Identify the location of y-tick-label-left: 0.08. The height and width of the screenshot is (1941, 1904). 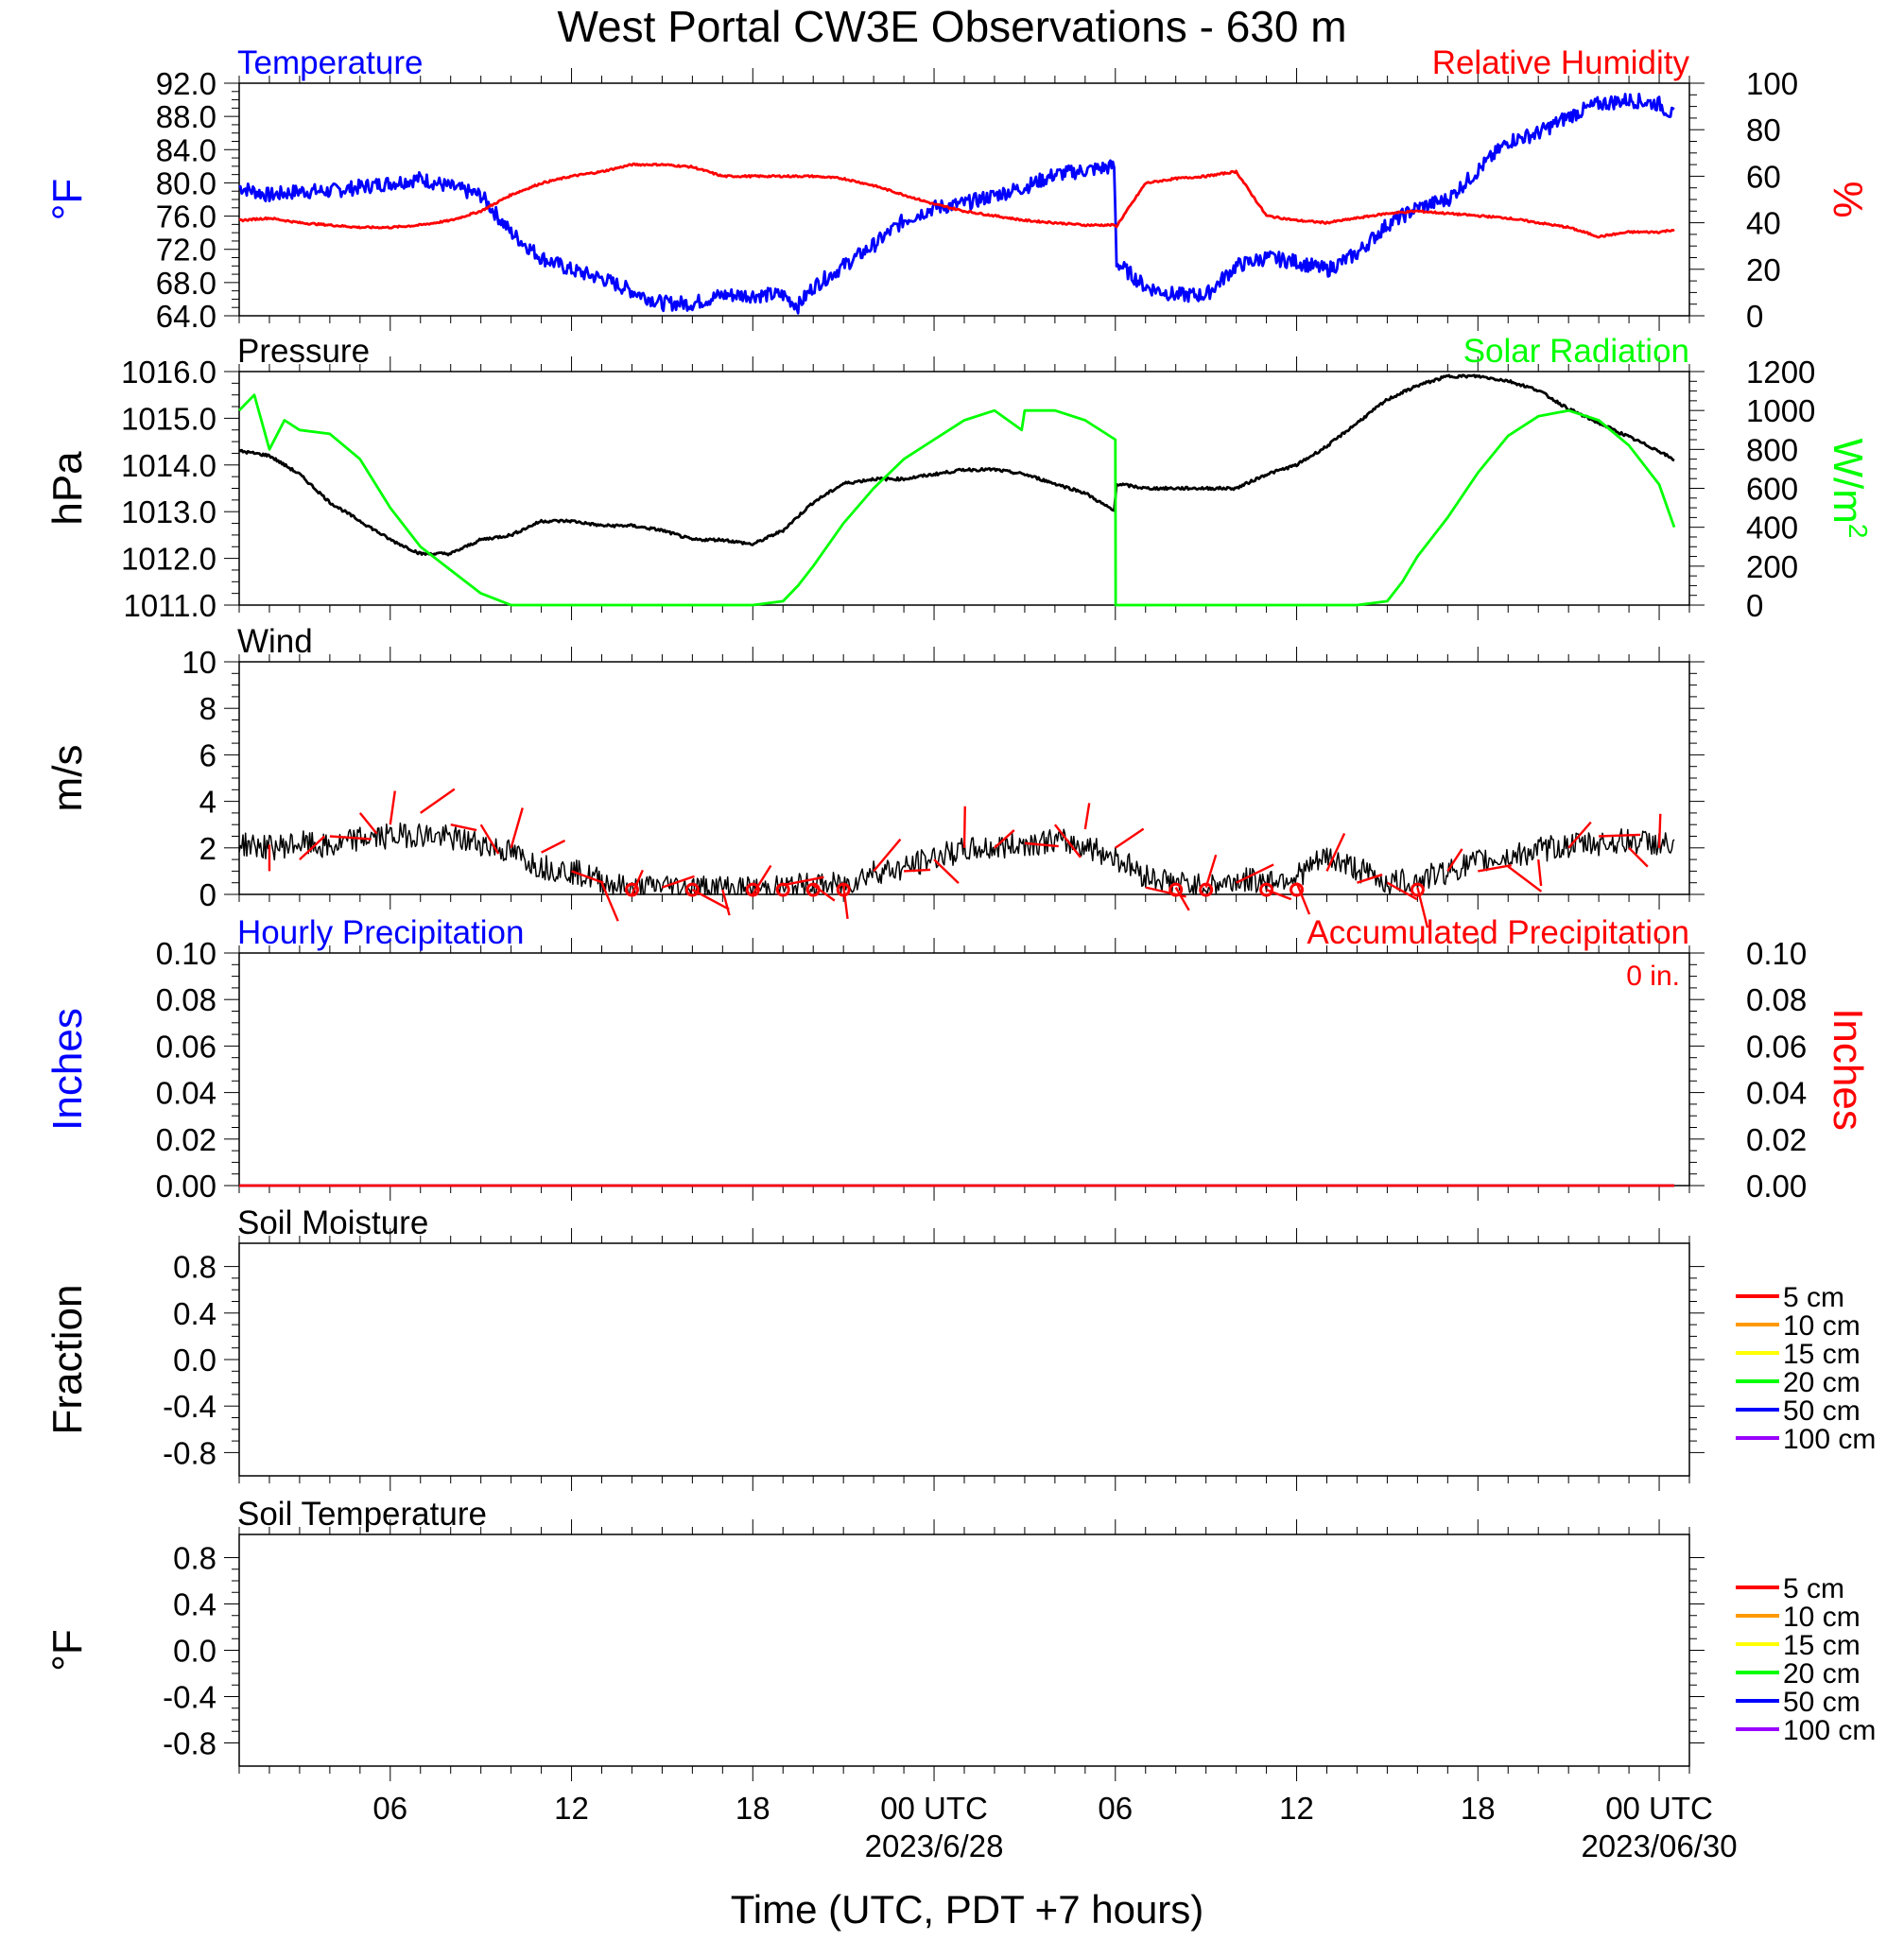
(186, 1000).